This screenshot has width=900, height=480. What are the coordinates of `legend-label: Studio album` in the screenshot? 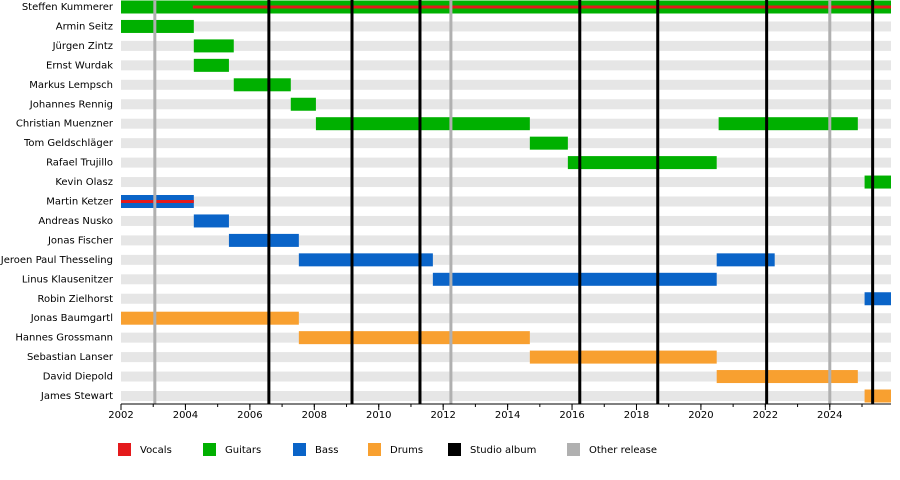 It's located at (503, 450).